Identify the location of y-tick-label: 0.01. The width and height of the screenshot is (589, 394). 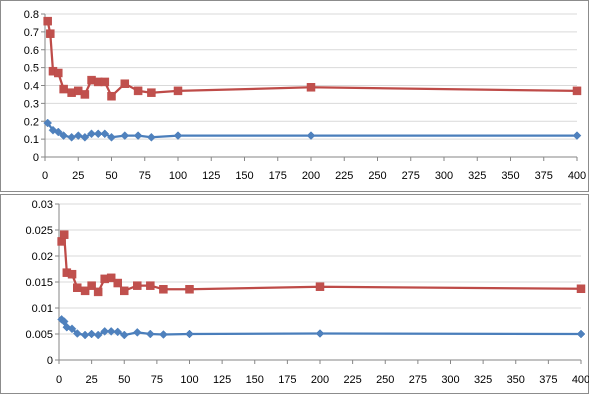
(42, 309).